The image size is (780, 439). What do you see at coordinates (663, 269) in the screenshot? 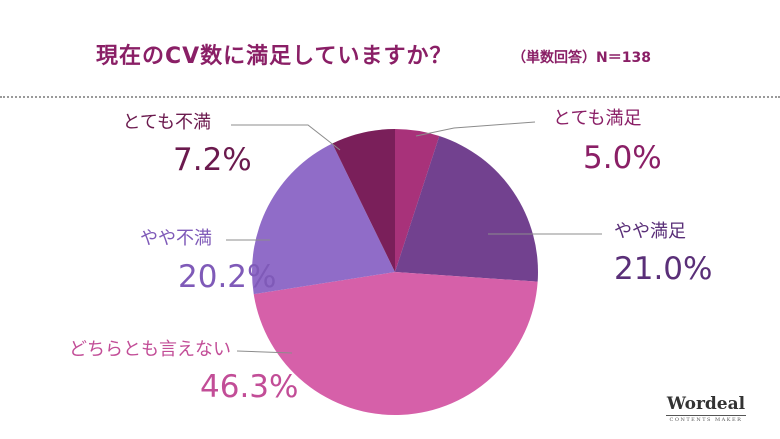
I see `slice-value-label: 21.0%` at bounding box center [663, 269].